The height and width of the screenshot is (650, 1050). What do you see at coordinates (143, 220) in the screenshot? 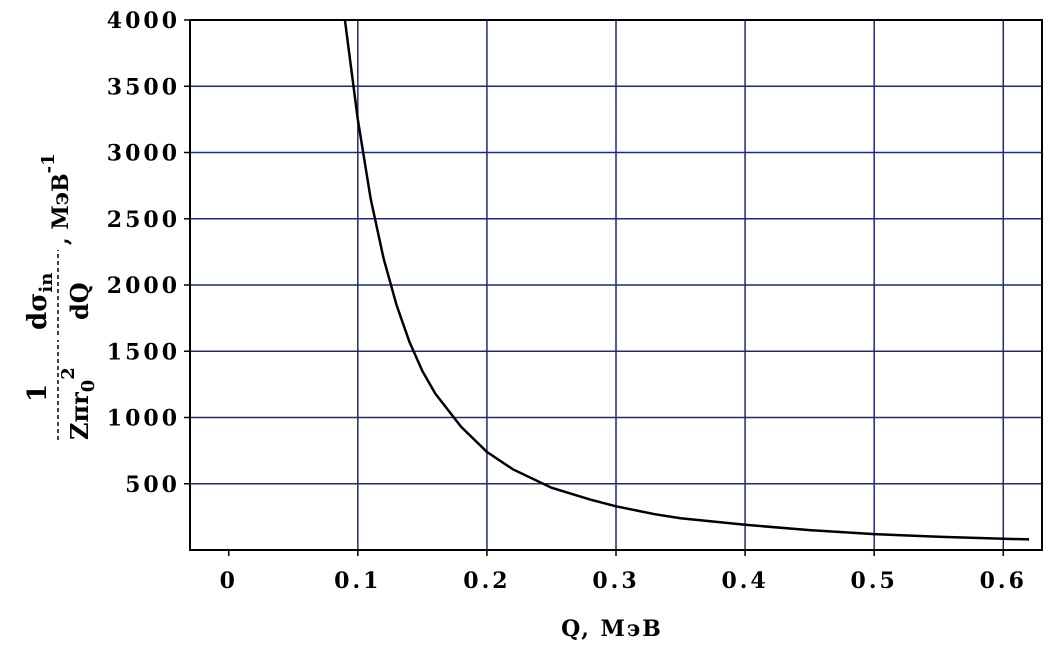
I see `y-tick-label: 2500` at bounding box center [143, 220].